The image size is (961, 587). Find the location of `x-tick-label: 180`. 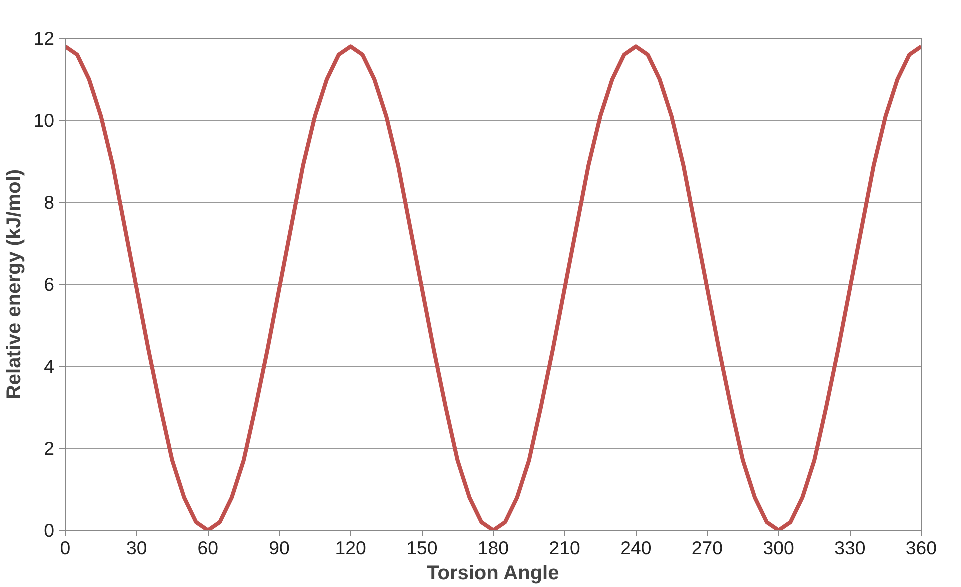

x-tick-label: 180 is located at coordinates (494, 548).